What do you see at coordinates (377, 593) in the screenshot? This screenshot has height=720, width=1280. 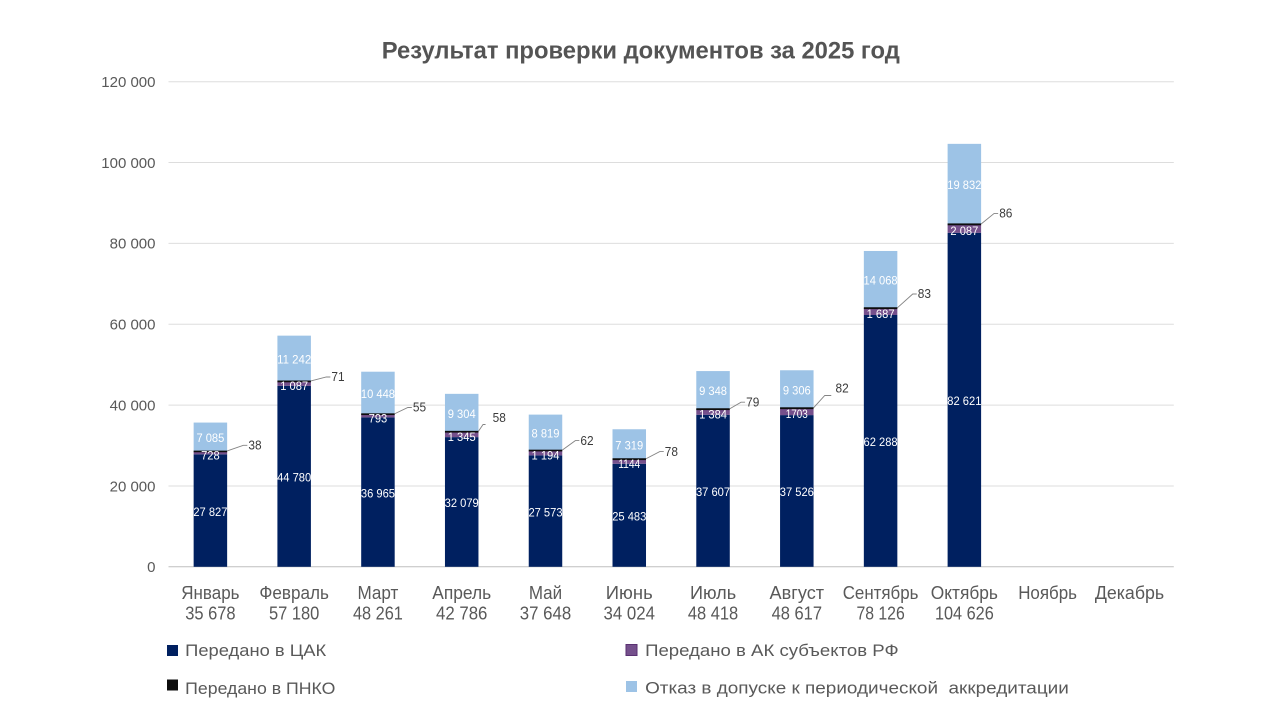 I see `svg-text: Март` at bounding box center [377, 593].